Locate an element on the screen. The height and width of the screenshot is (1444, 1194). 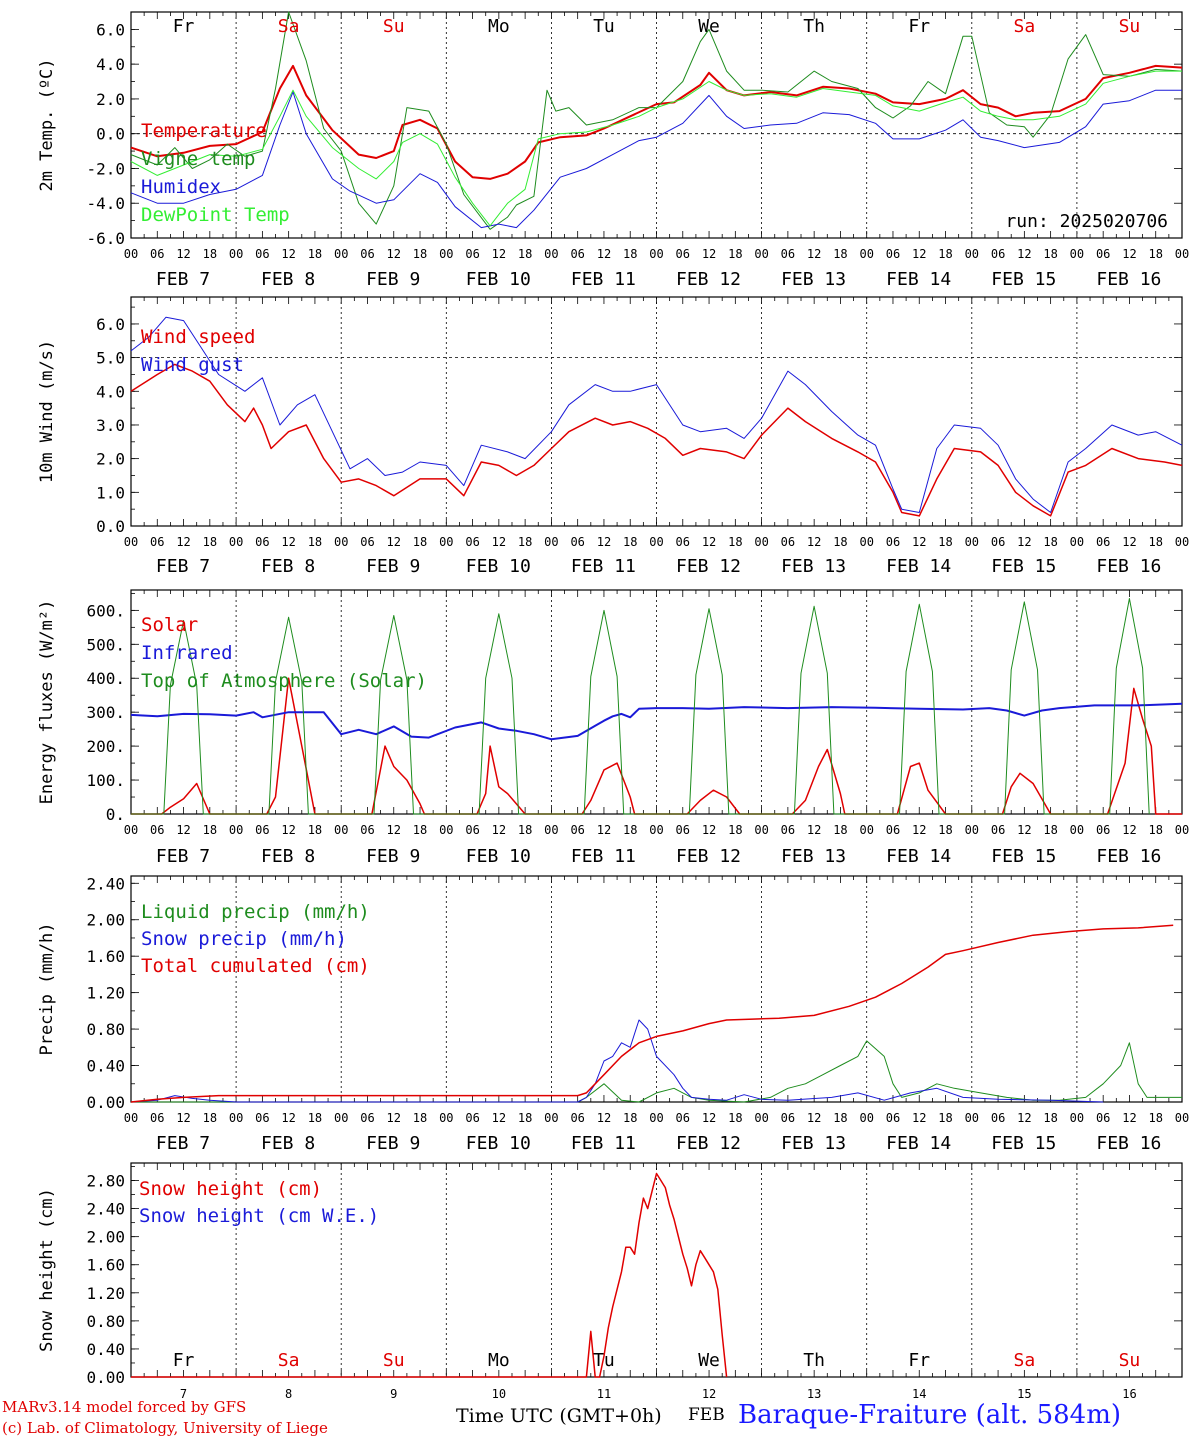
weekday-label: Su is located at coordinates (394, 26).